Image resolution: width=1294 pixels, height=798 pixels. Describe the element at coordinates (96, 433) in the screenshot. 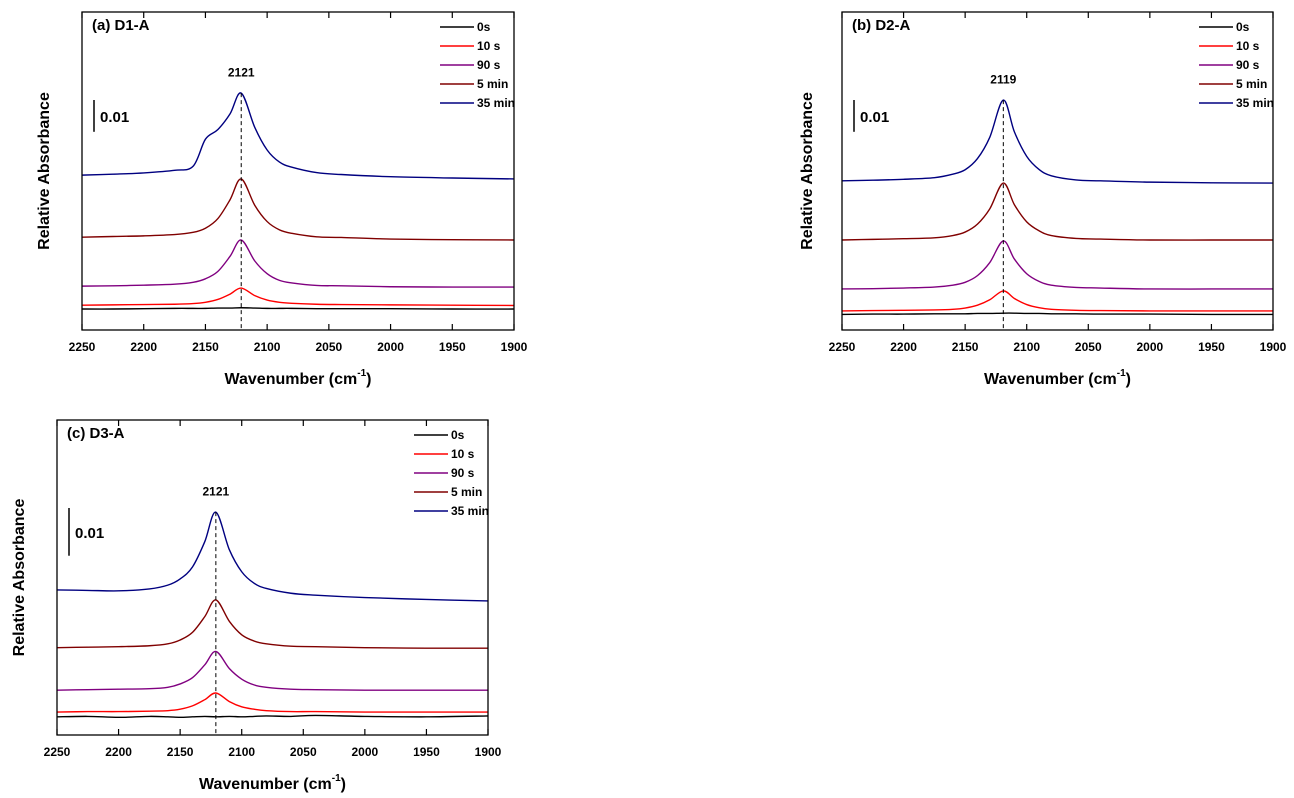

I see `panel-title: (c) D3-A` at that location.